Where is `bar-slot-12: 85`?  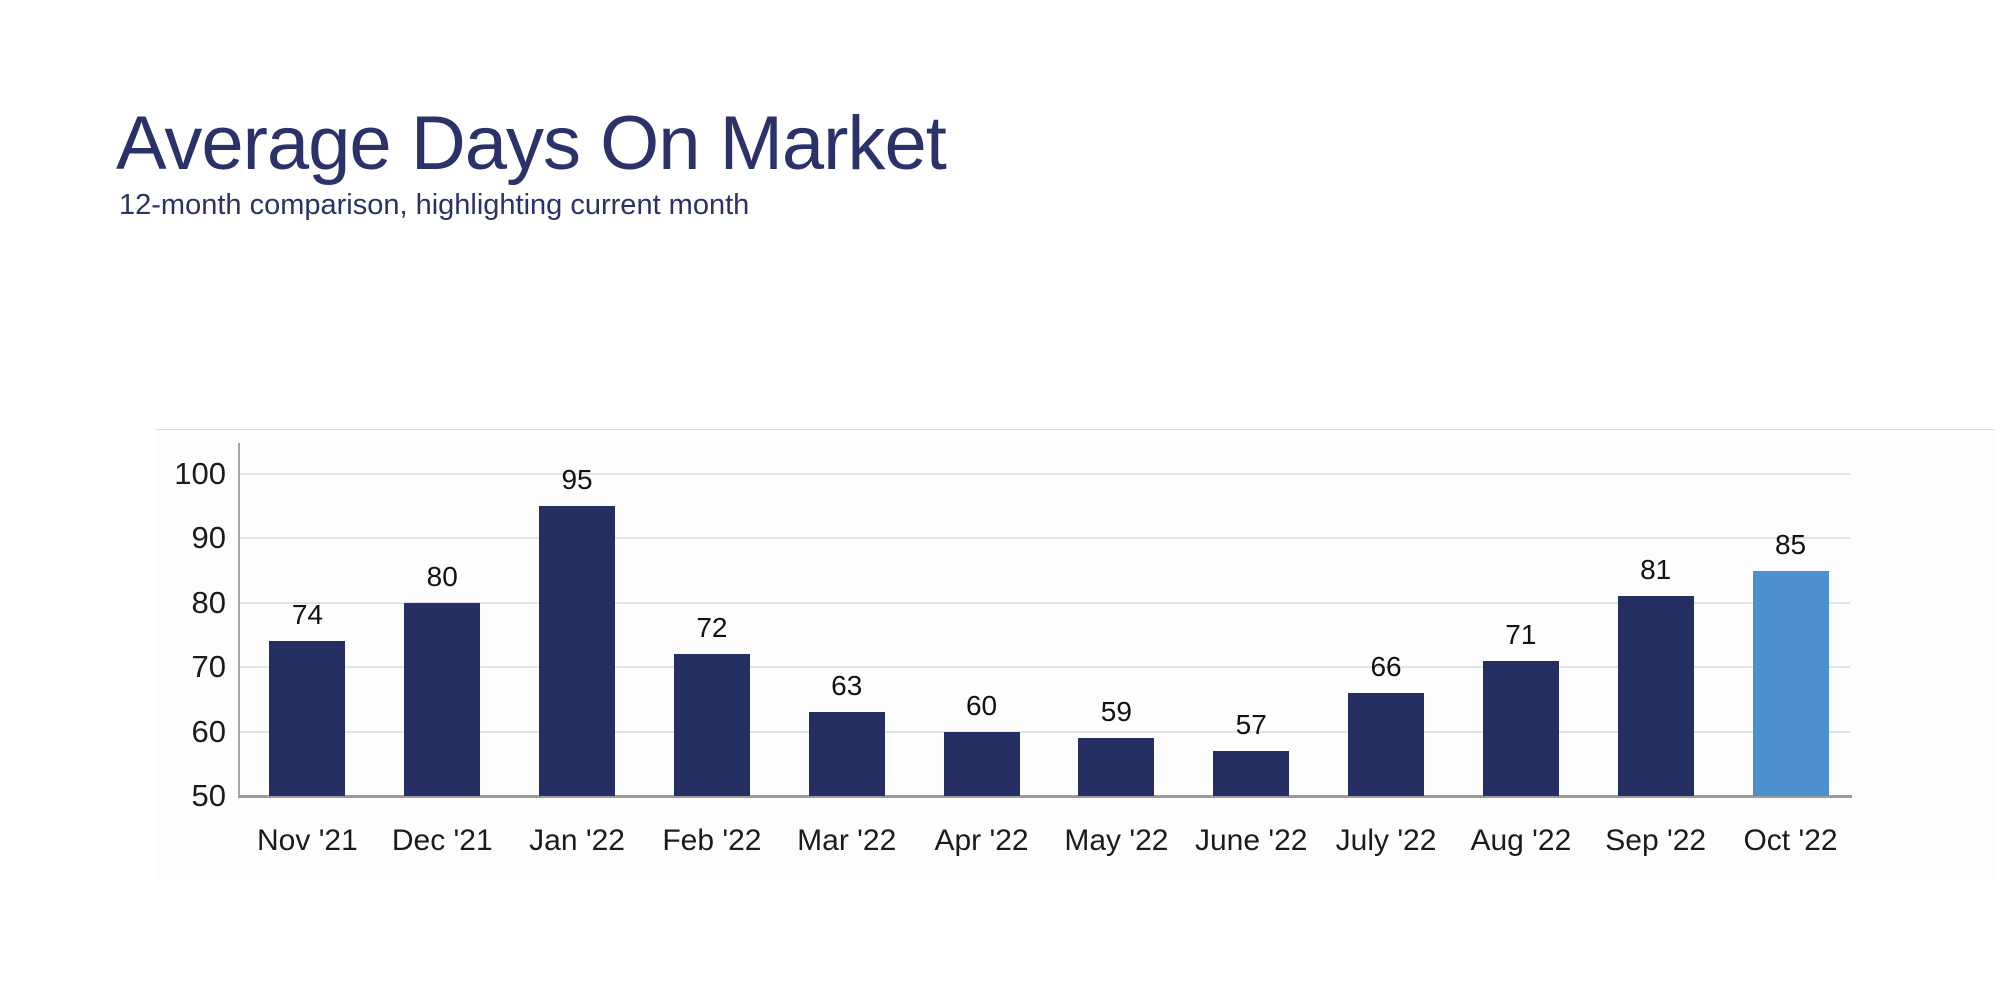
bar-slot-12: 85 is located at coordinates (1790, 613).